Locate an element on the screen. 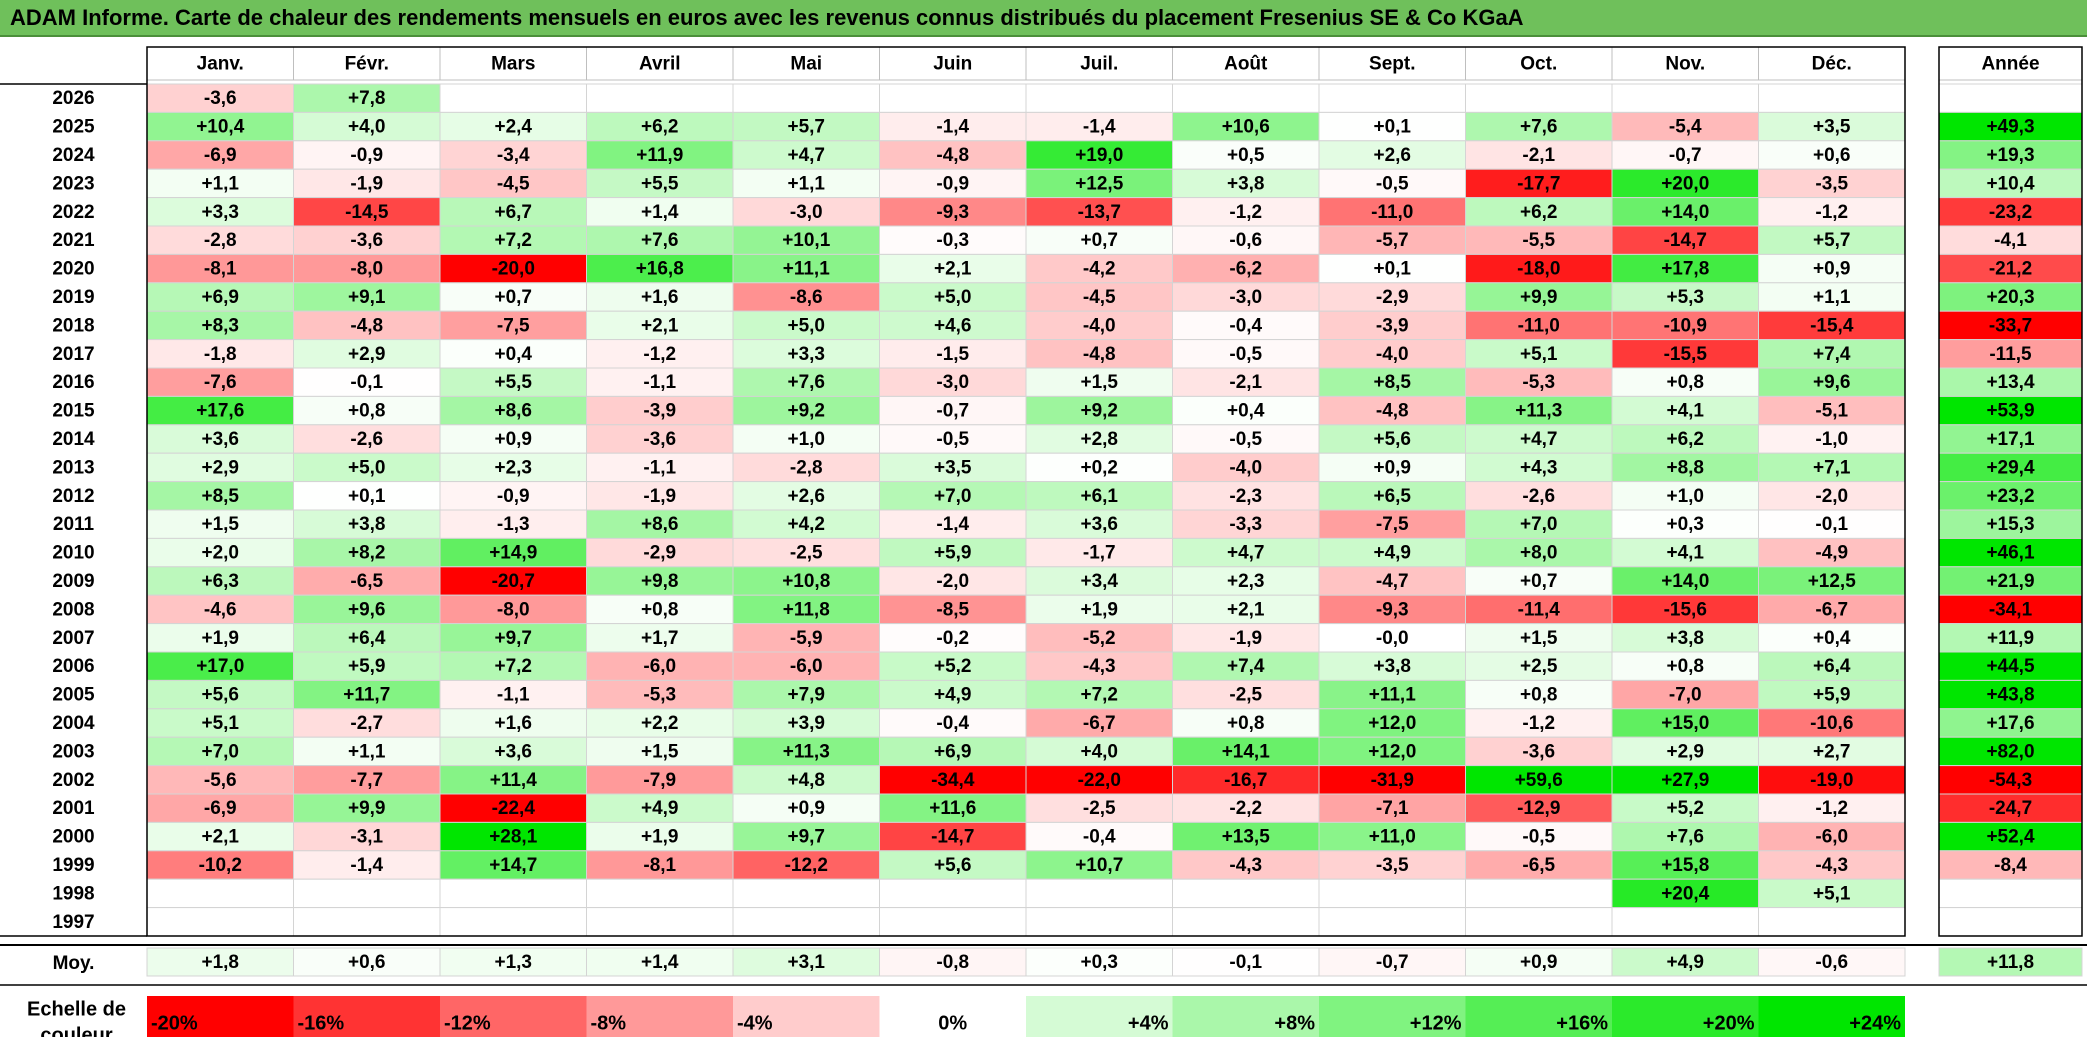  cell-value: +3,3 is located at coordinates (220, 212).